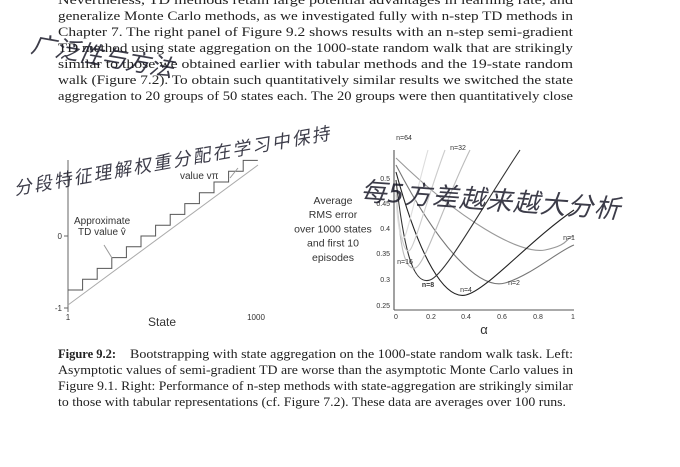  I want to click on y-tick-label: 0.35, so click(383, 254).